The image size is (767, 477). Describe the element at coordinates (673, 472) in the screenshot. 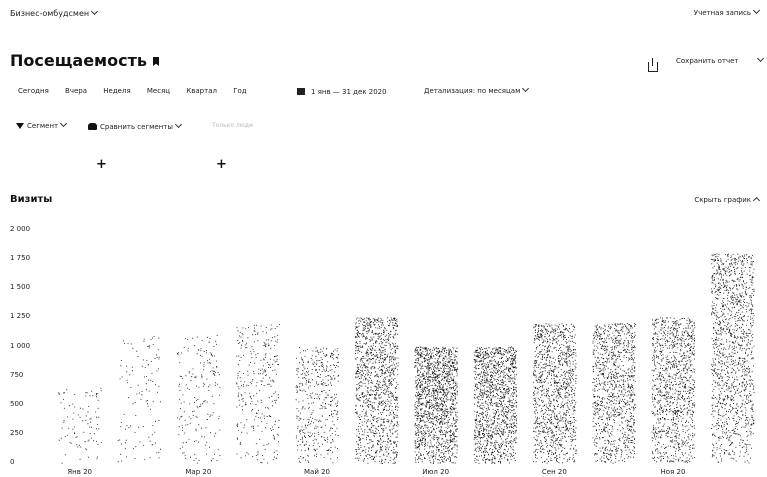

I see `x-tick-label: Ноя 20` at that location.